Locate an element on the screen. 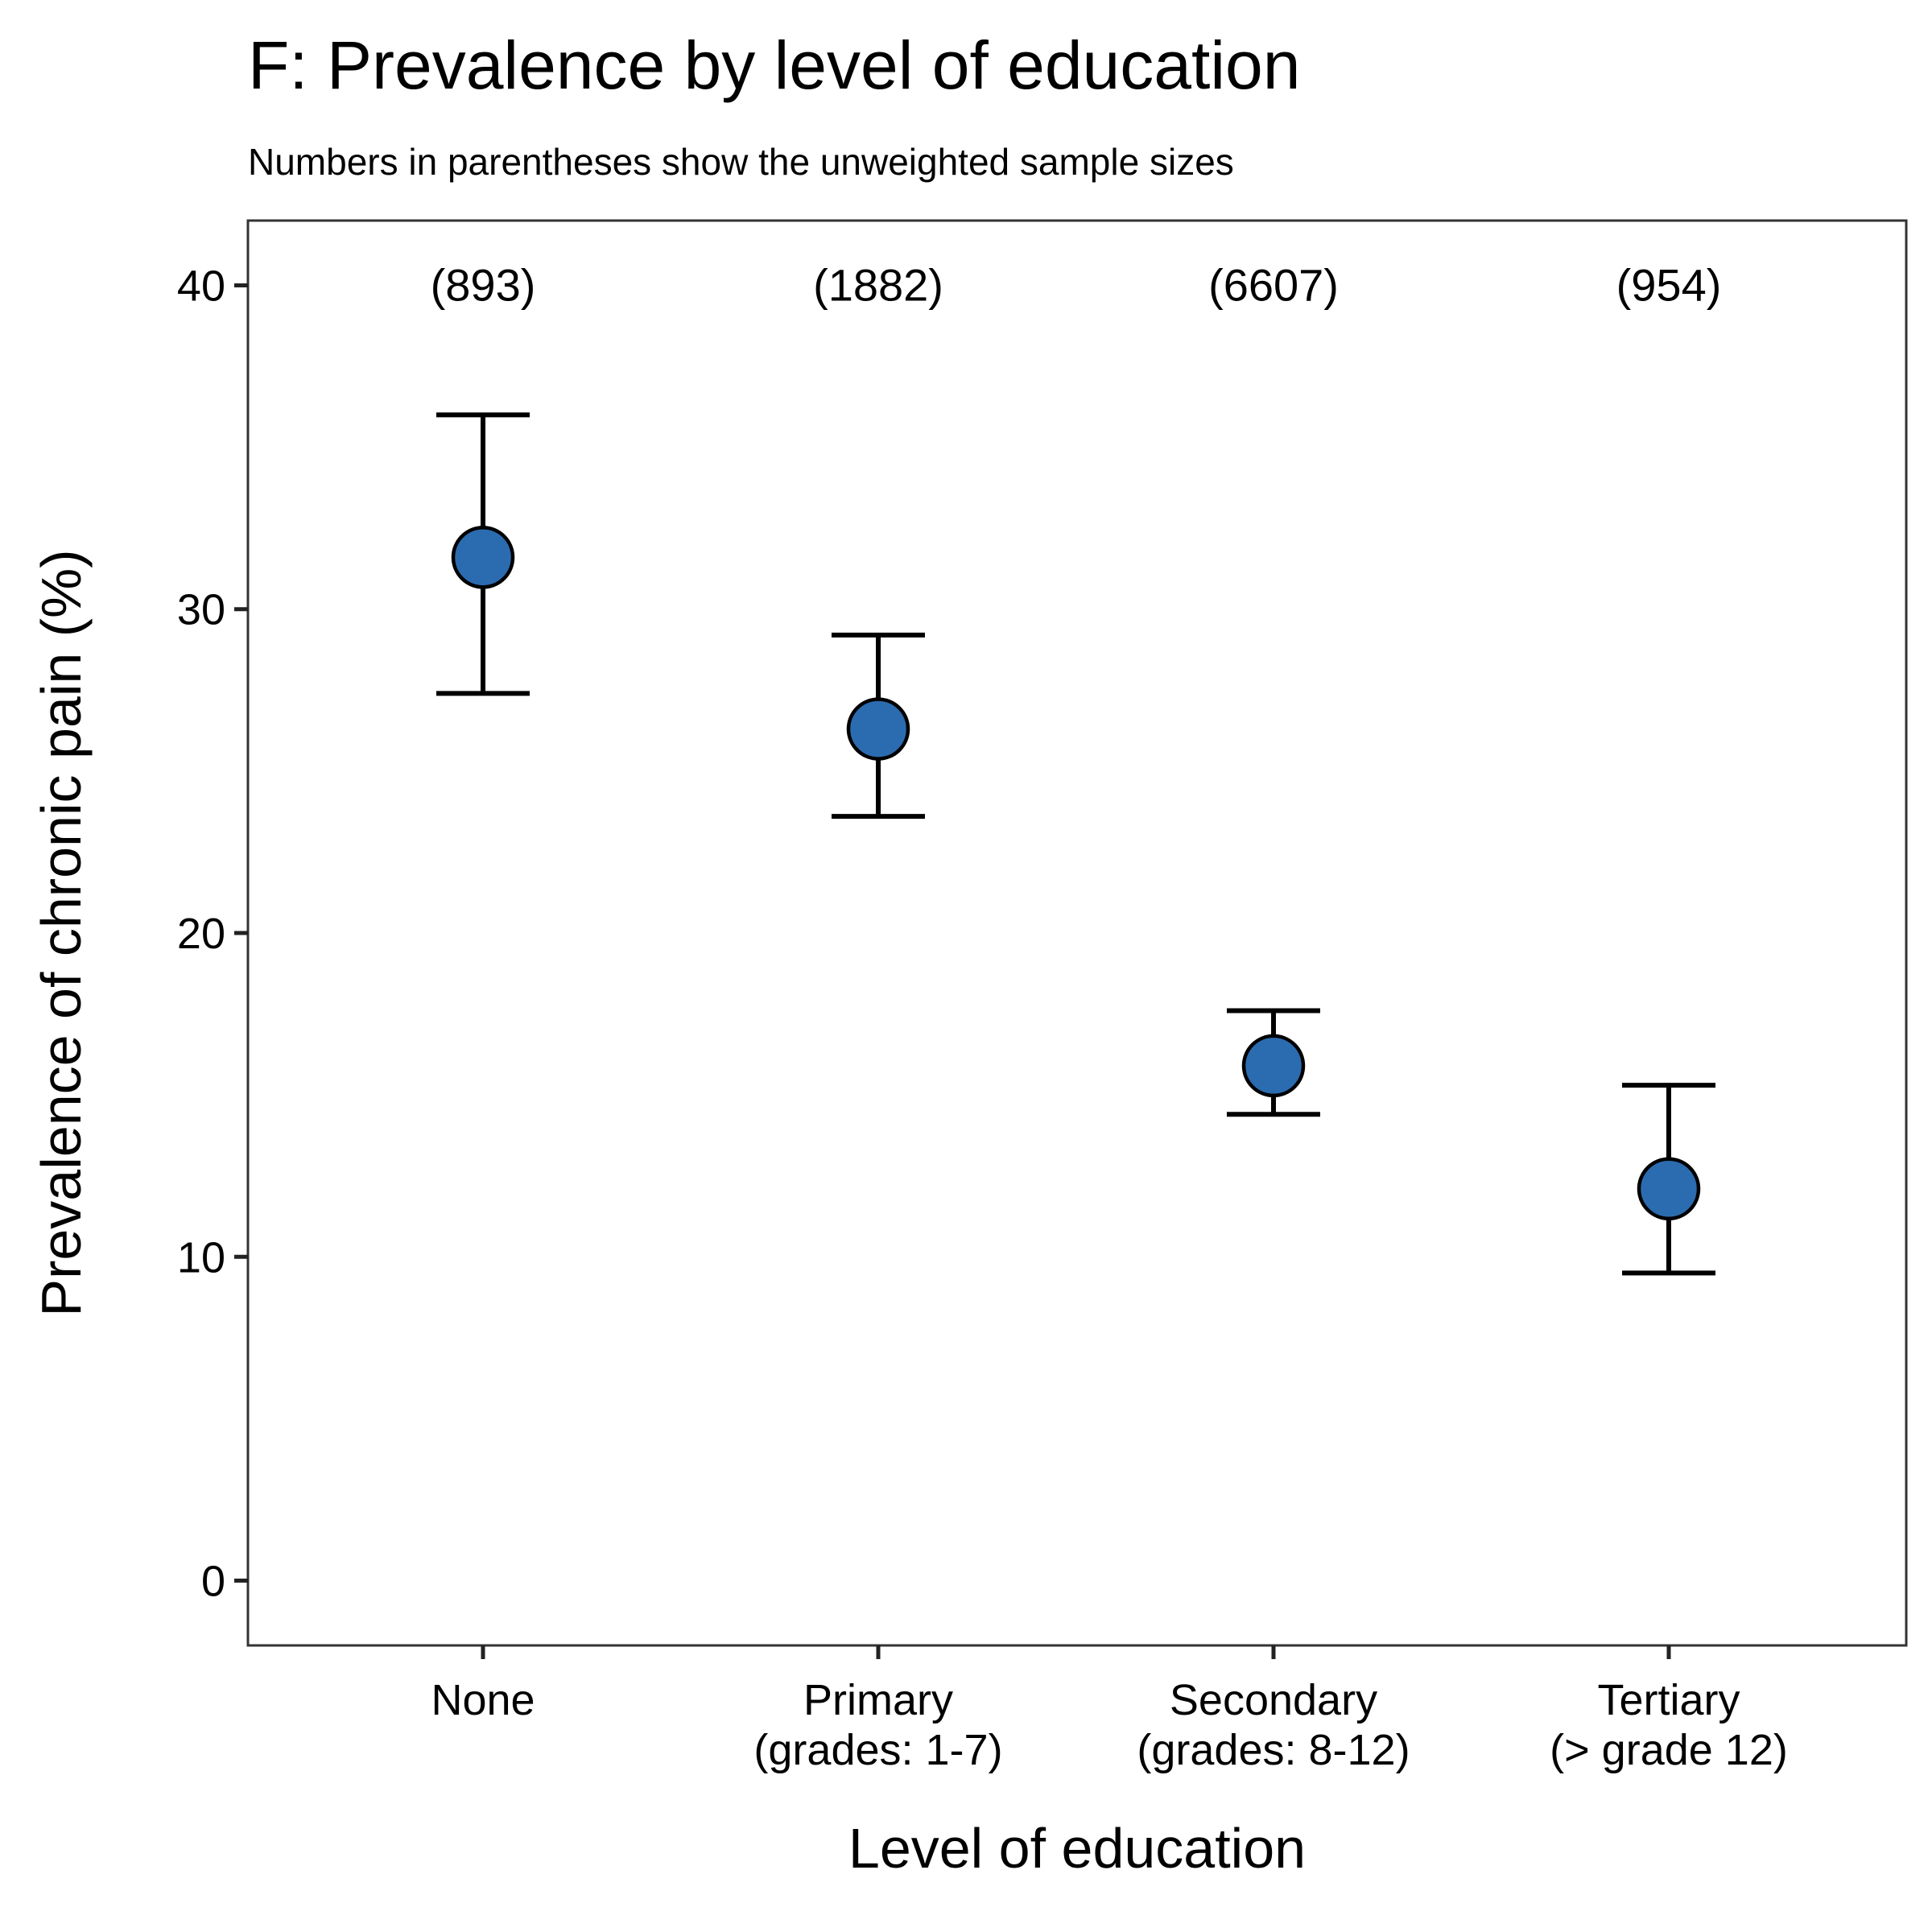 Image resolution: width=1932 pixels, height=1932 pixels. y-tick-label: 0 is located at coordinates (213, 1582).